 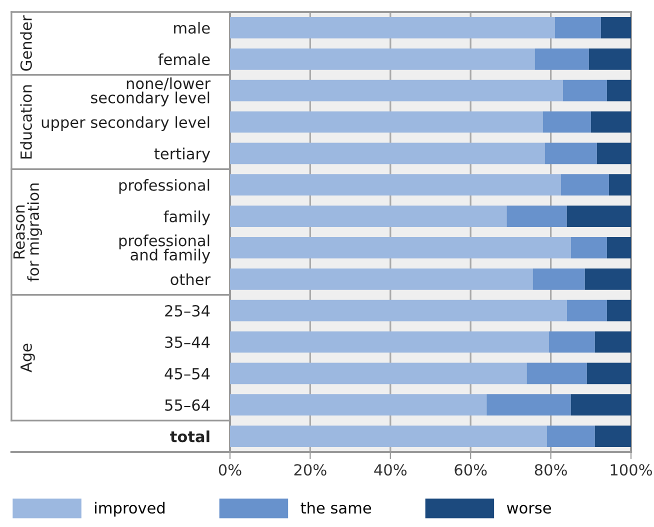 What do you see at coordinates (164, 186) in the screenshot?
I see `y-tick-label: professional` at bounding box center [164, 186].